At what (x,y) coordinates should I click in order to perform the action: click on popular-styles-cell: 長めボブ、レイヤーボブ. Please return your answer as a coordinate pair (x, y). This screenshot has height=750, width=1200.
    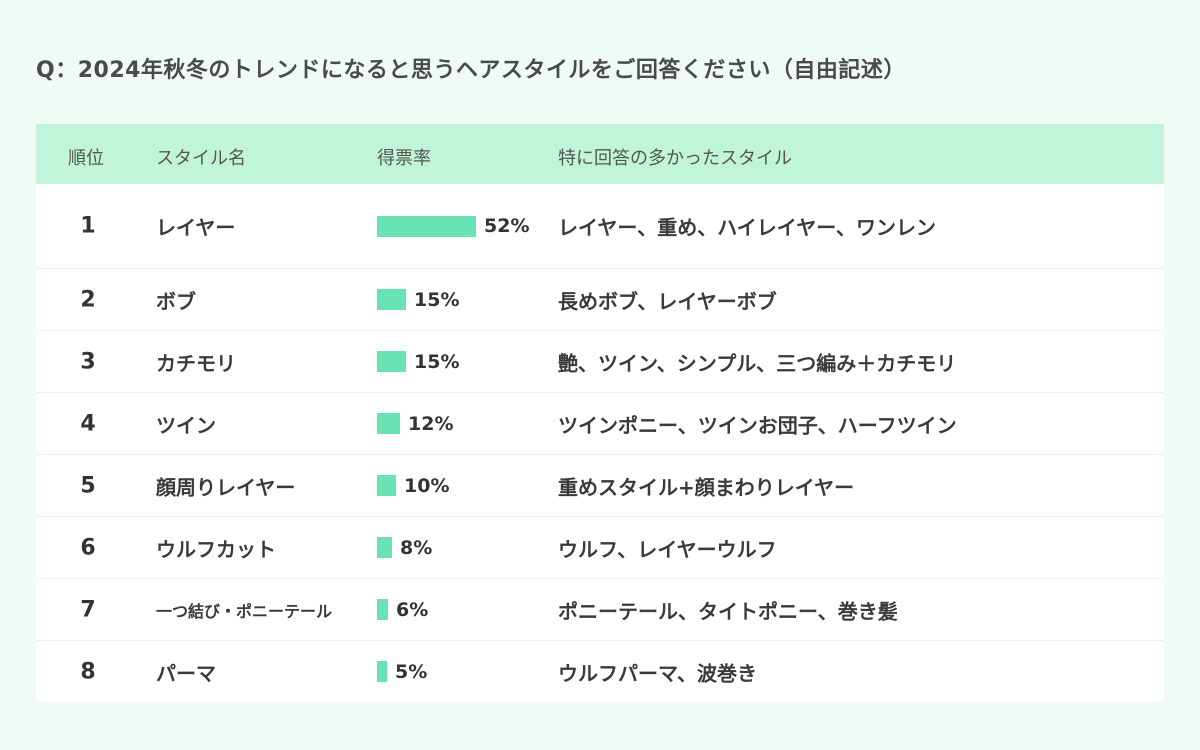
    Looking at the image, I should click on (667, 301).